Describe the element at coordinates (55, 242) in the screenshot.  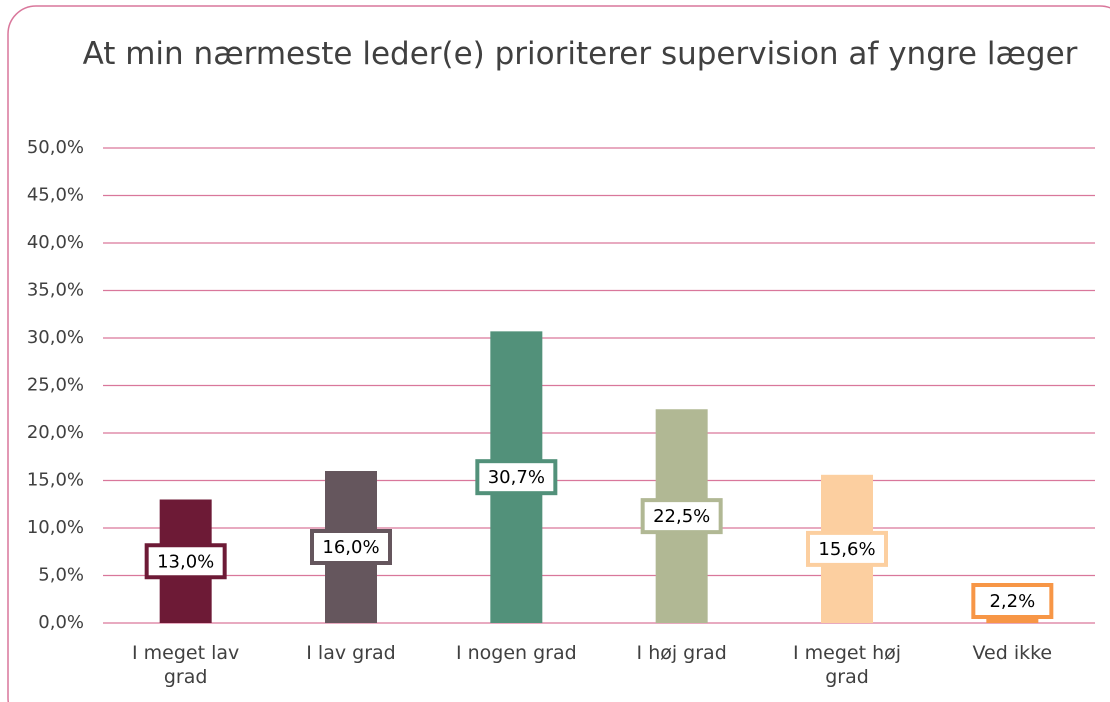
I see `y-tick-label: 40,0%` at that location.